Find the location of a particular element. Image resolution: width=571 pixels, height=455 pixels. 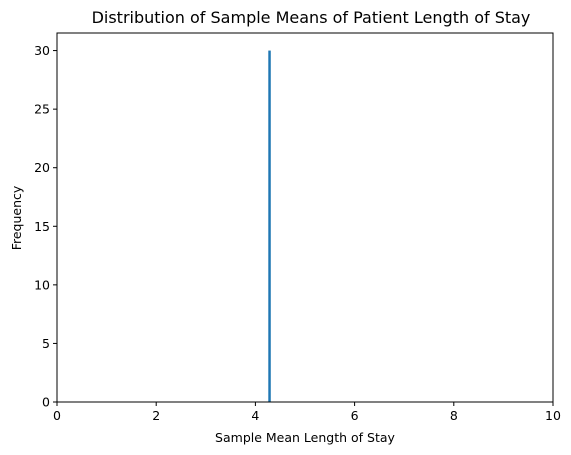

y-tick-label-4: 20 is located at coordinates (42, 167).